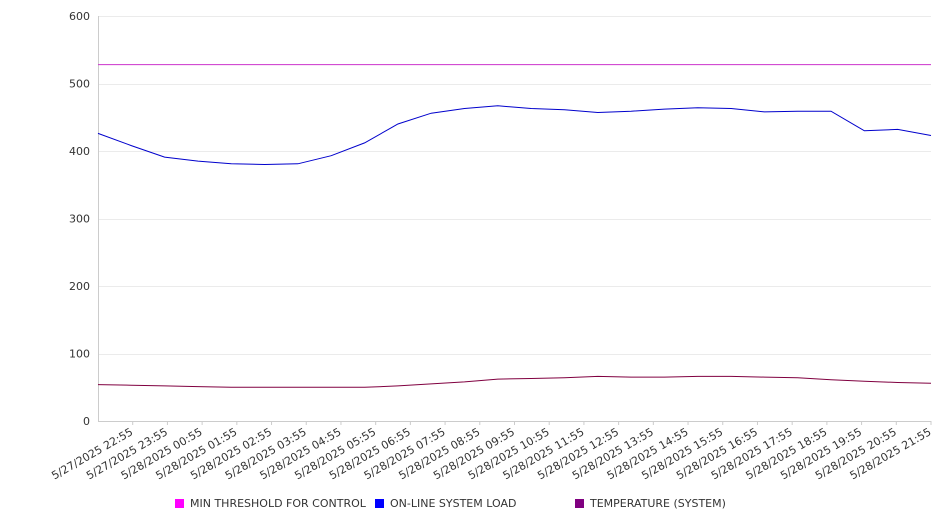 This screenshot has width=946, height=526. I want to click on legend-item: TEMPERATURE (SYSTEM), so click(650, 503).